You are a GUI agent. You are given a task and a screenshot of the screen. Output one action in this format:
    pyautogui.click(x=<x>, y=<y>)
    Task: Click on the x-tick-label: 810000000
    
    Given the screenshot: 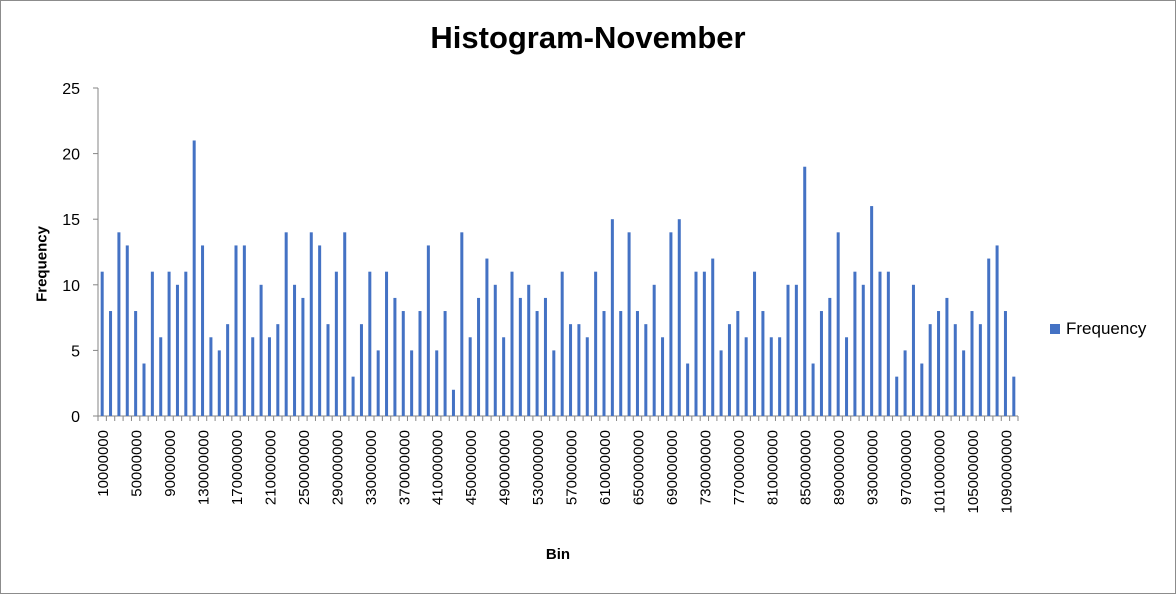 What is the action you would take?
    pyautogui.click(x=772, y=467)
    